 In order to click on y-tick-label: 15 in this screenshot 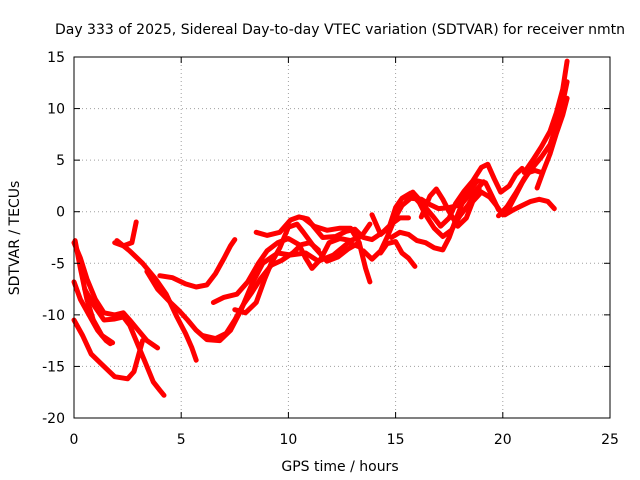, I will do `click(56, 58)`.